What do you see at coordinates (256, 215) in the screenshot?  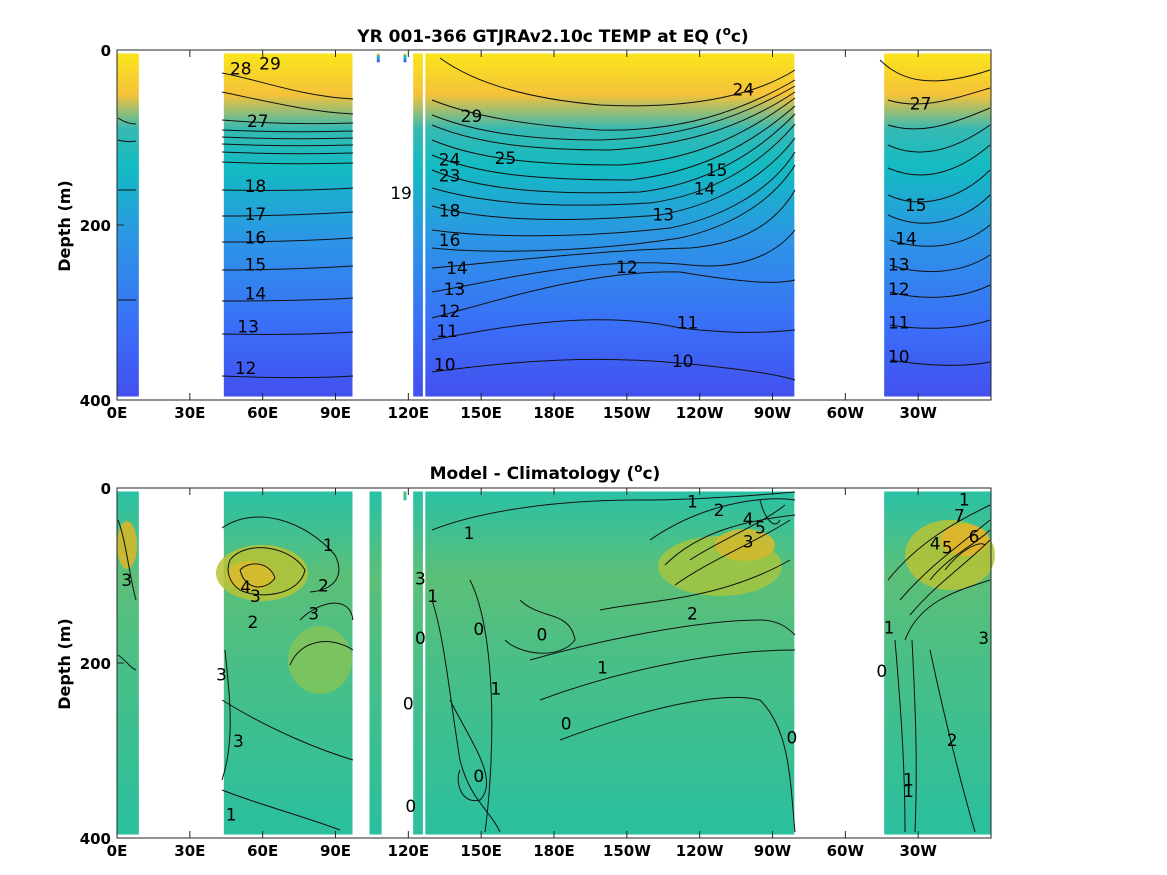 I see `contour-label: 17` at bounding box center [256, 215].